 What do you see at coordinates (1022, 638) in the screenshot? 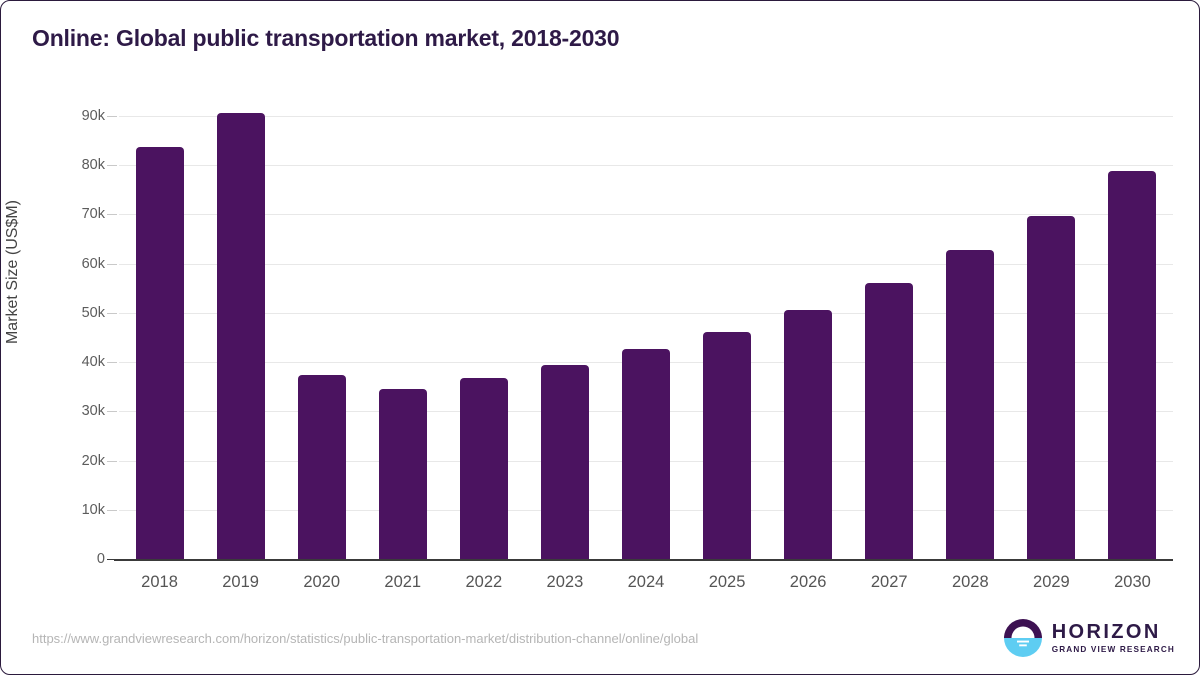
I see `horizon-logo-icon` at bounding box center [1022, 638].